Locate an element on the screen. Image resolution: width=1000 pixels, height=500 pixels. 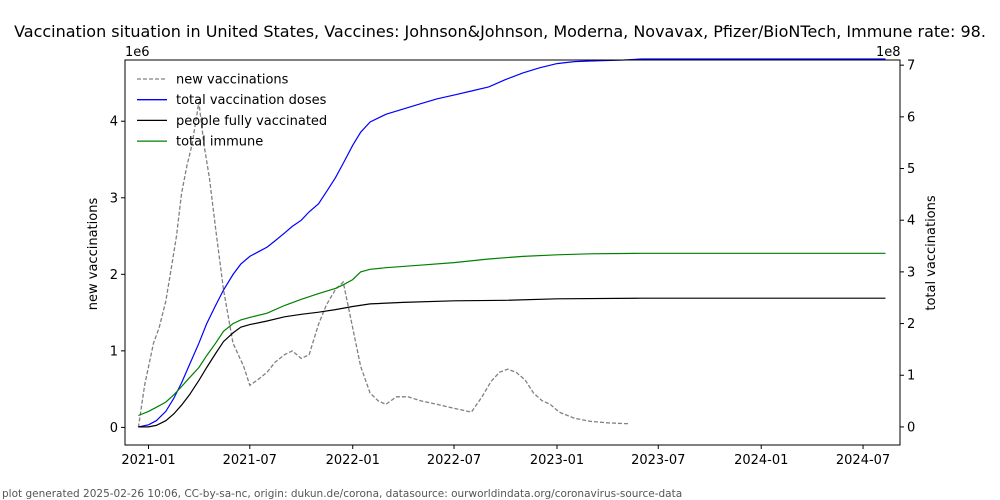
right-y-tick-label: 1 is located at coordinates (911, 376).